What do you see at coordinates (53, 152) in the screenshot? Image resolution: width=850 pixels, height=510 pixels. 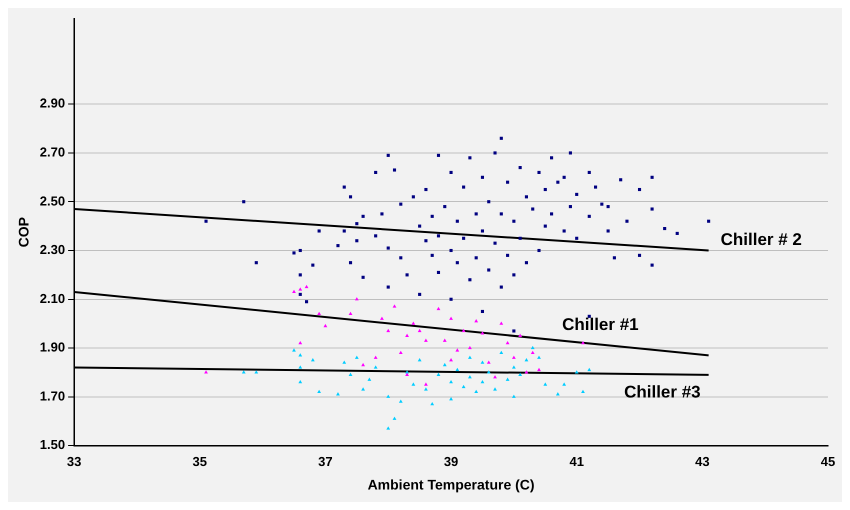 I see `y-tick-label: 2.70` at bounding box center [53, 152].